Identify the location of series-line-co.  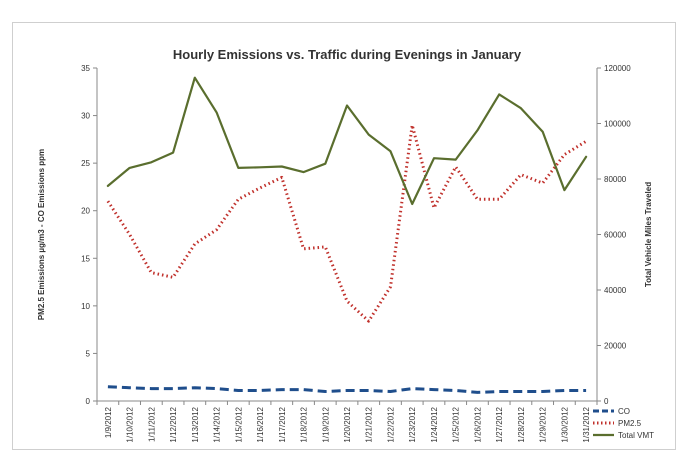
(347, 389).